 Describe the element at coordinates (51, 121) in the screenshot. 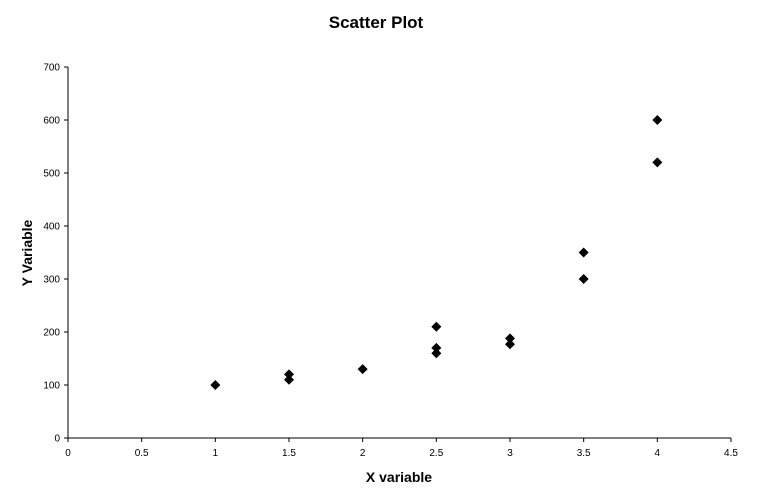

I see `y-tick-label: 600` at that location.